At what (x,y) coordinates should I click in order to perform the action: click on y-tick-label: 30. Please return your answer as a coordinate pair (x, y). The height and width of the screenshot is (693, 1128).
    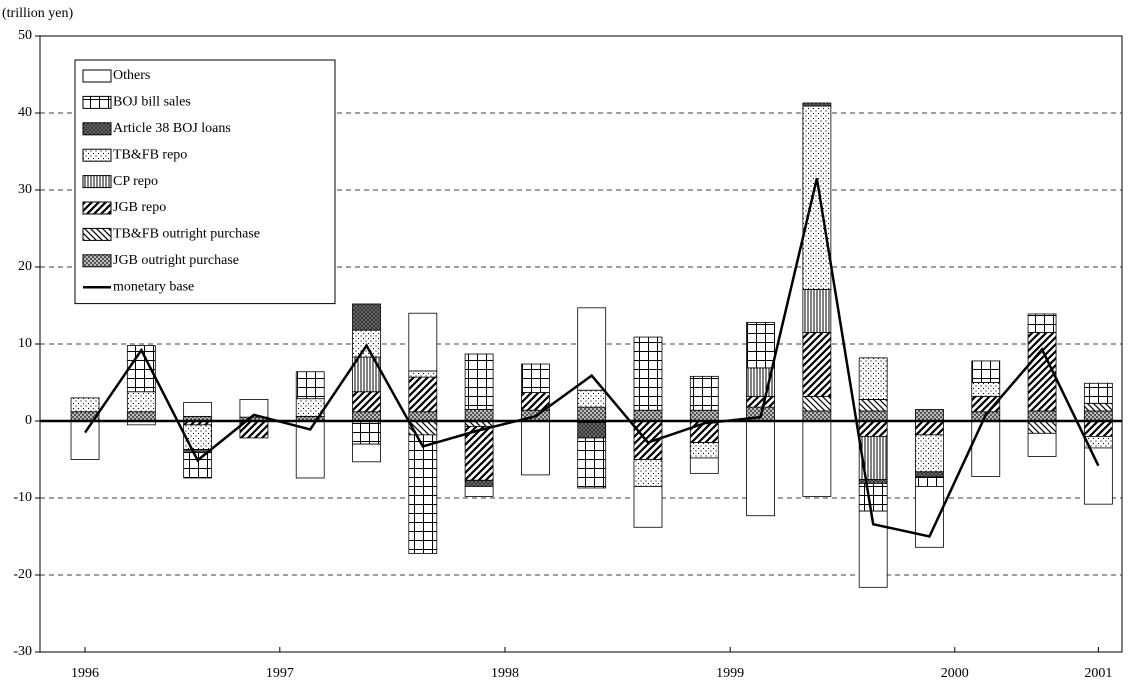
    Looking at the image, I should click on (25, 189).